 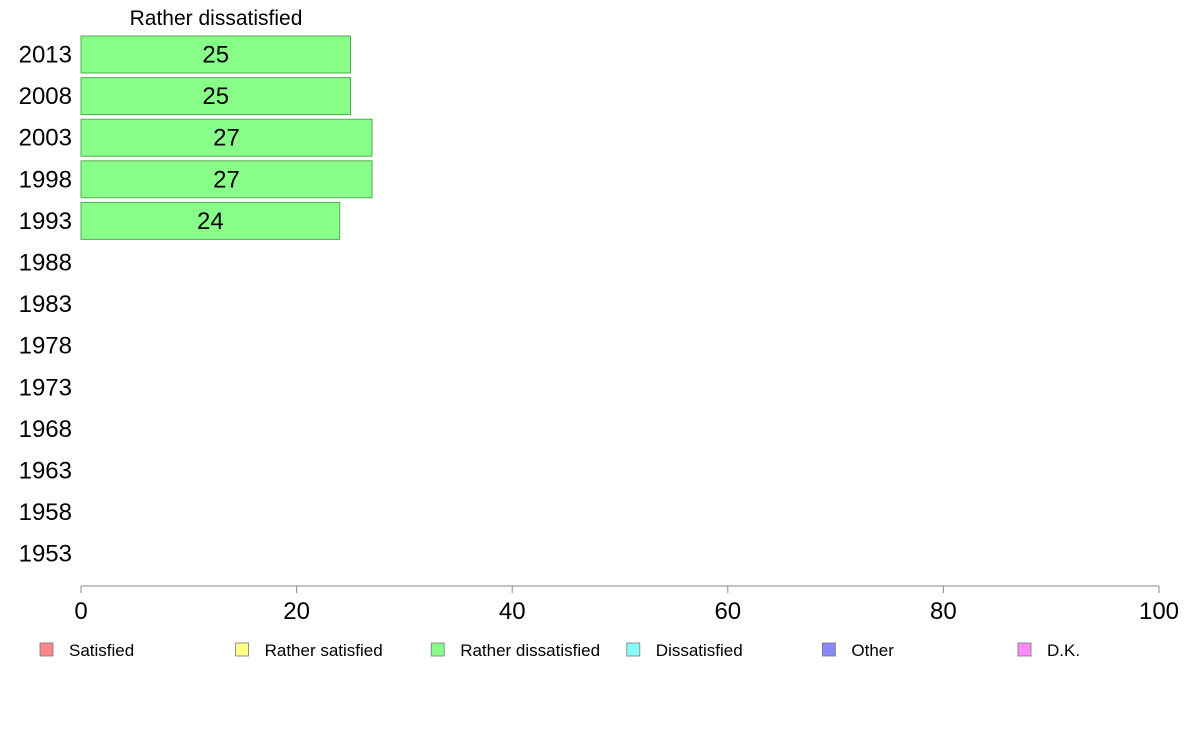 I want to click on x-tick-label-80: 80, so click(x=943, y=611).